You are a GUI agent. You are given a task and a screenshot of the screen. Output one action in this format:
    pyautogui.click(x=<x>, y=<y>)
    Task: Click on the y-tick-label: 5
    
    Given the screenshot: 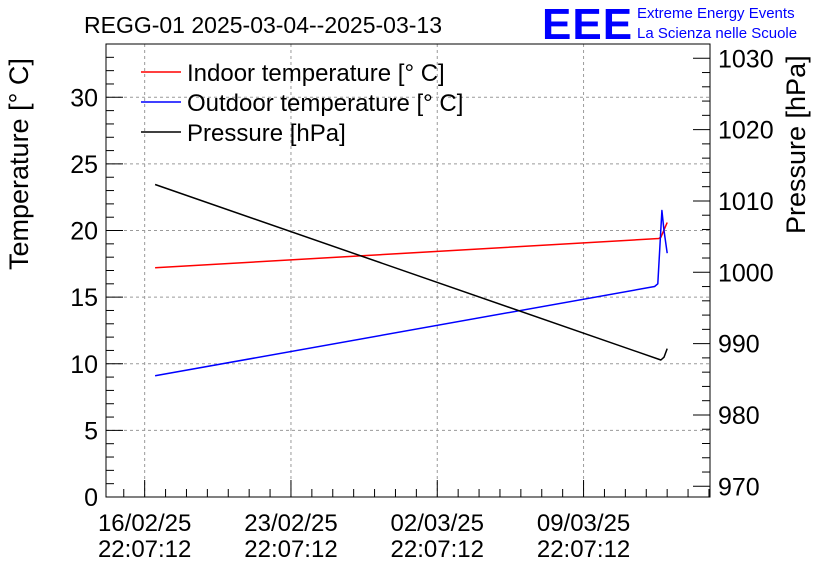 What is the action you would take?
    pyautogui.click(x=91, y=431)
    